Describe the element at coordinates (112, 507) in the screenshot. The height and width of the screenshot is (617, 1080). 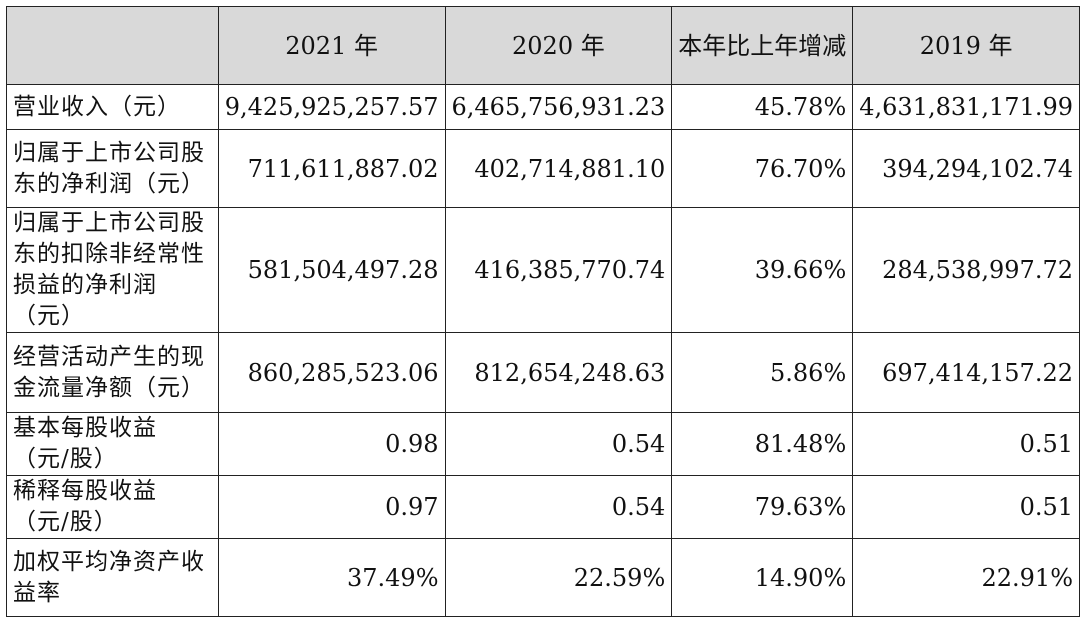
I see `row-label: 稀释每股收益（元/股）` at that location.